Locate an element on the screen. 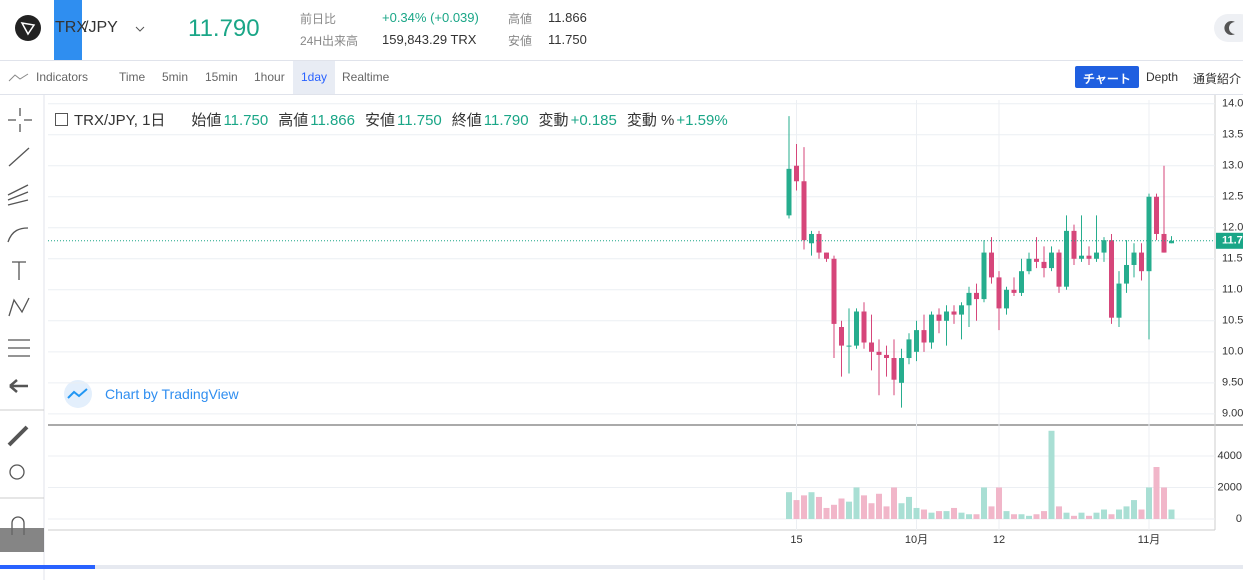 The width and height of the screenshot is (1243, 580). active-tab-bg is located at coordinates (1107, 77).